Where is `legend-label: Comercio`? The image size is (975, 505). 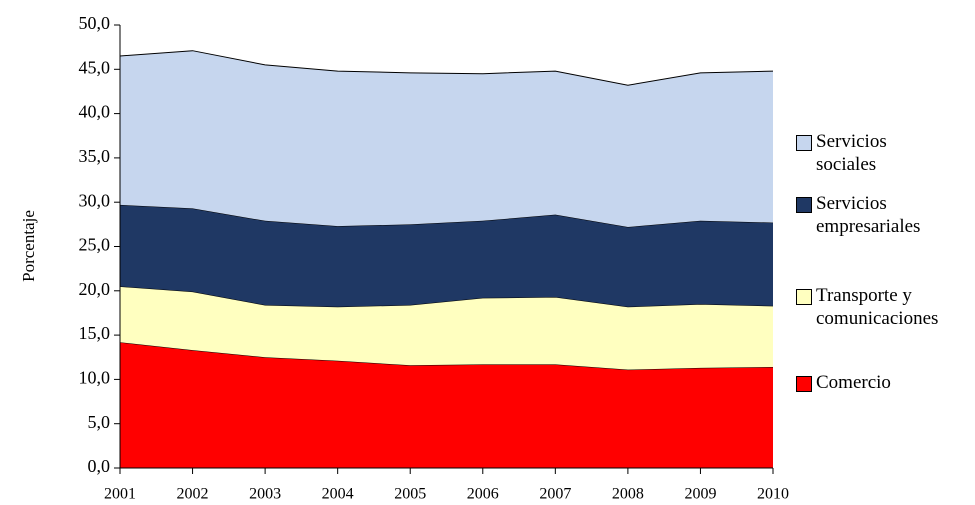 legend-label: Comercio is located at coordinates (853, 382).